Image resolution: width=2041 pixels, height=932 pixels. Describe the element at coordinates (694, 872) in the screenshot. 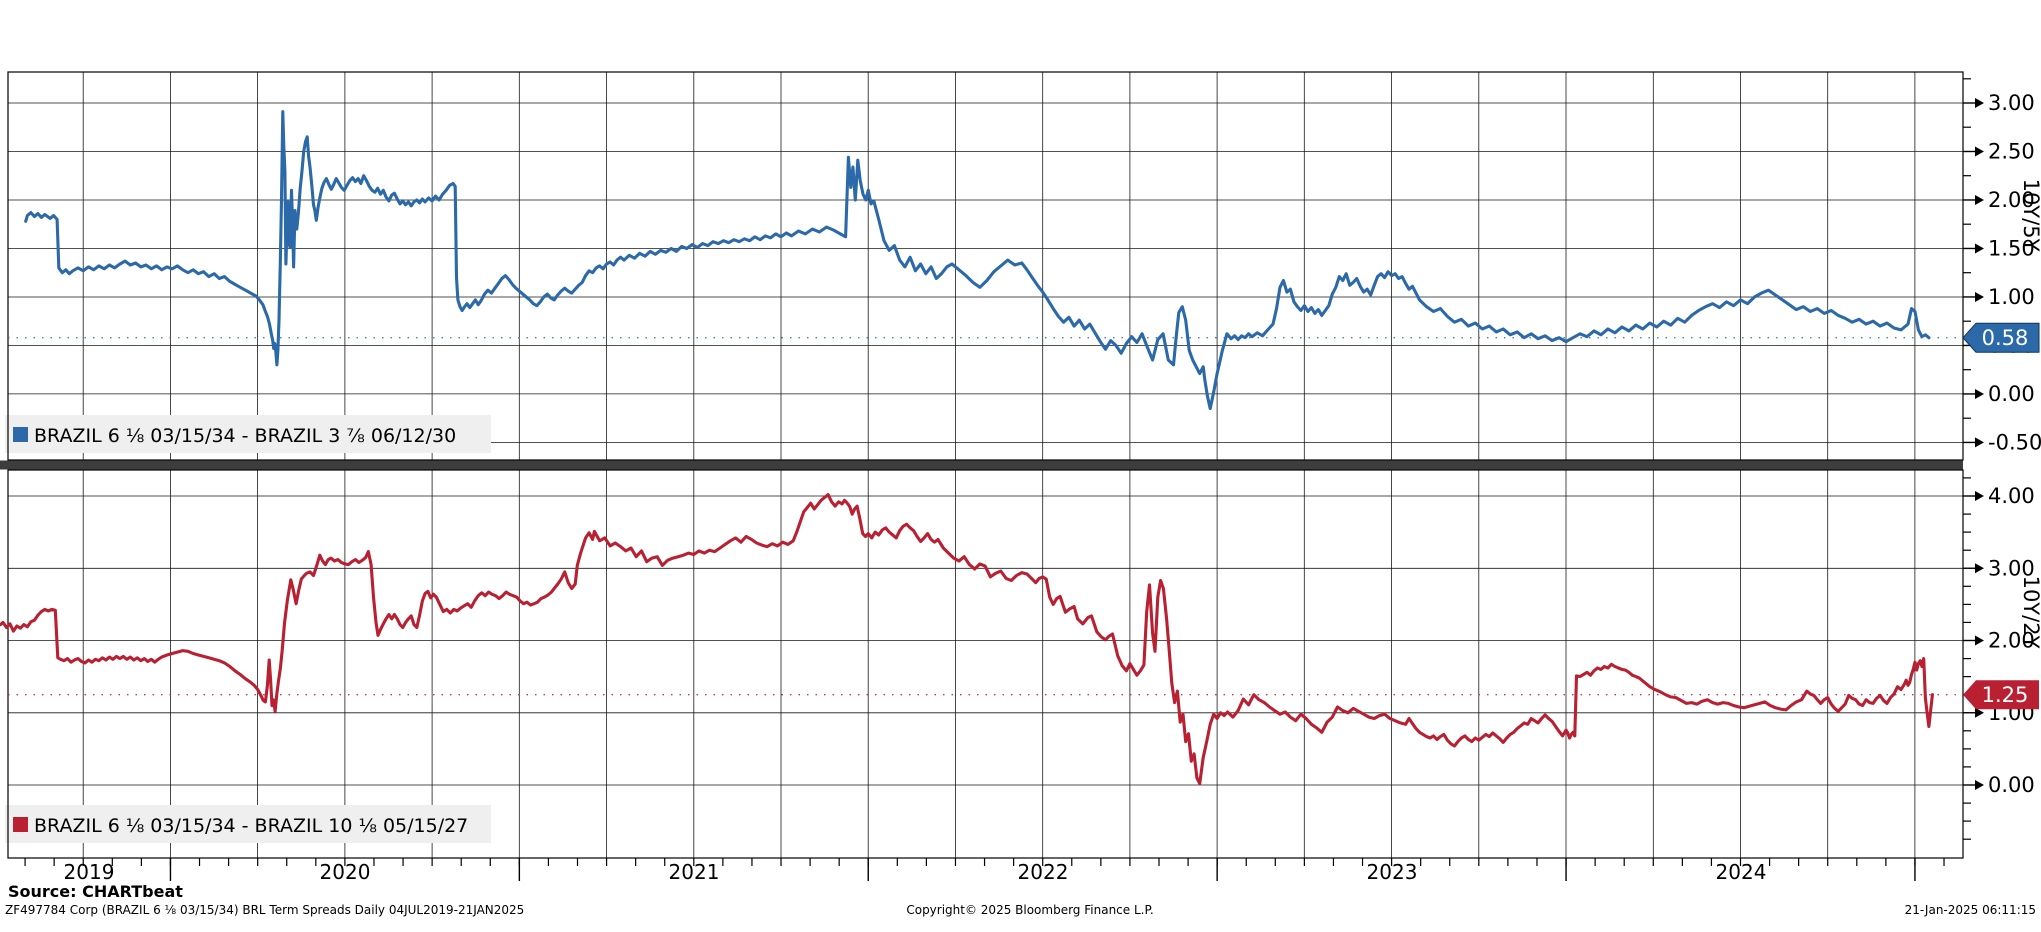

I see `year-label: 2021` at that location.